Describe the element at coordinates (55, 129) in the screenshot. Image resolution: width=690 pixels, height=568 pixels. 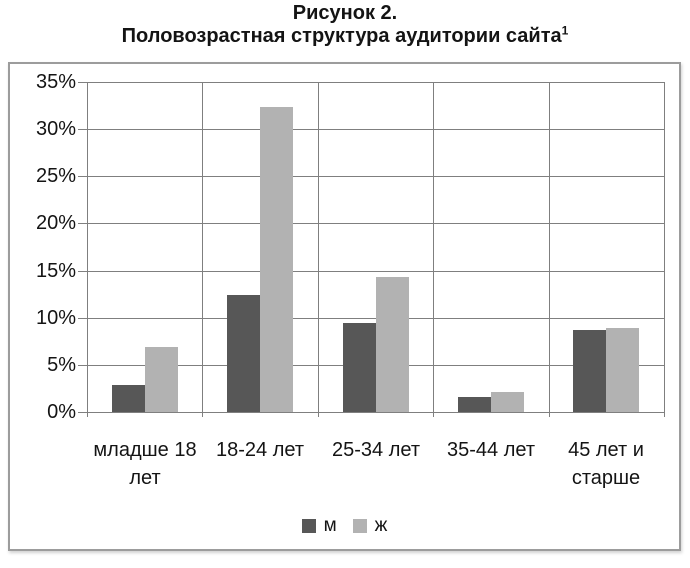
I see `y-tick-label: 30%` at that location.